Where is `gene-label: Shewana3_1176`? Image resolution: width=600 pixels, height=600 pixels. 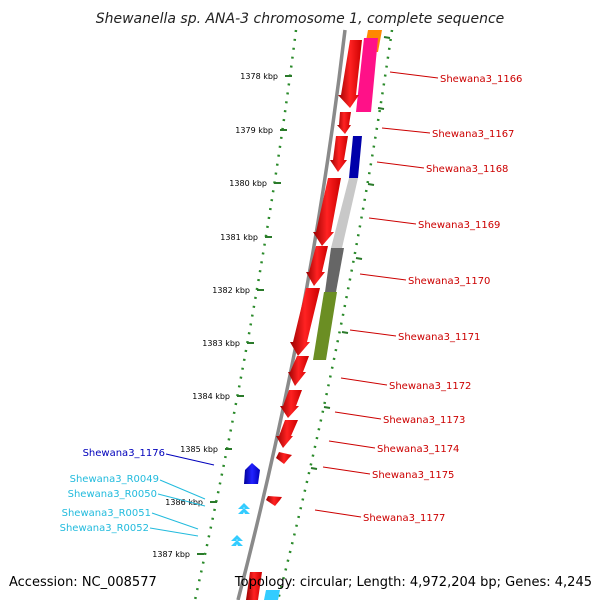 gene-label: Shewana3_1176 is located at coordinates (124, 453).